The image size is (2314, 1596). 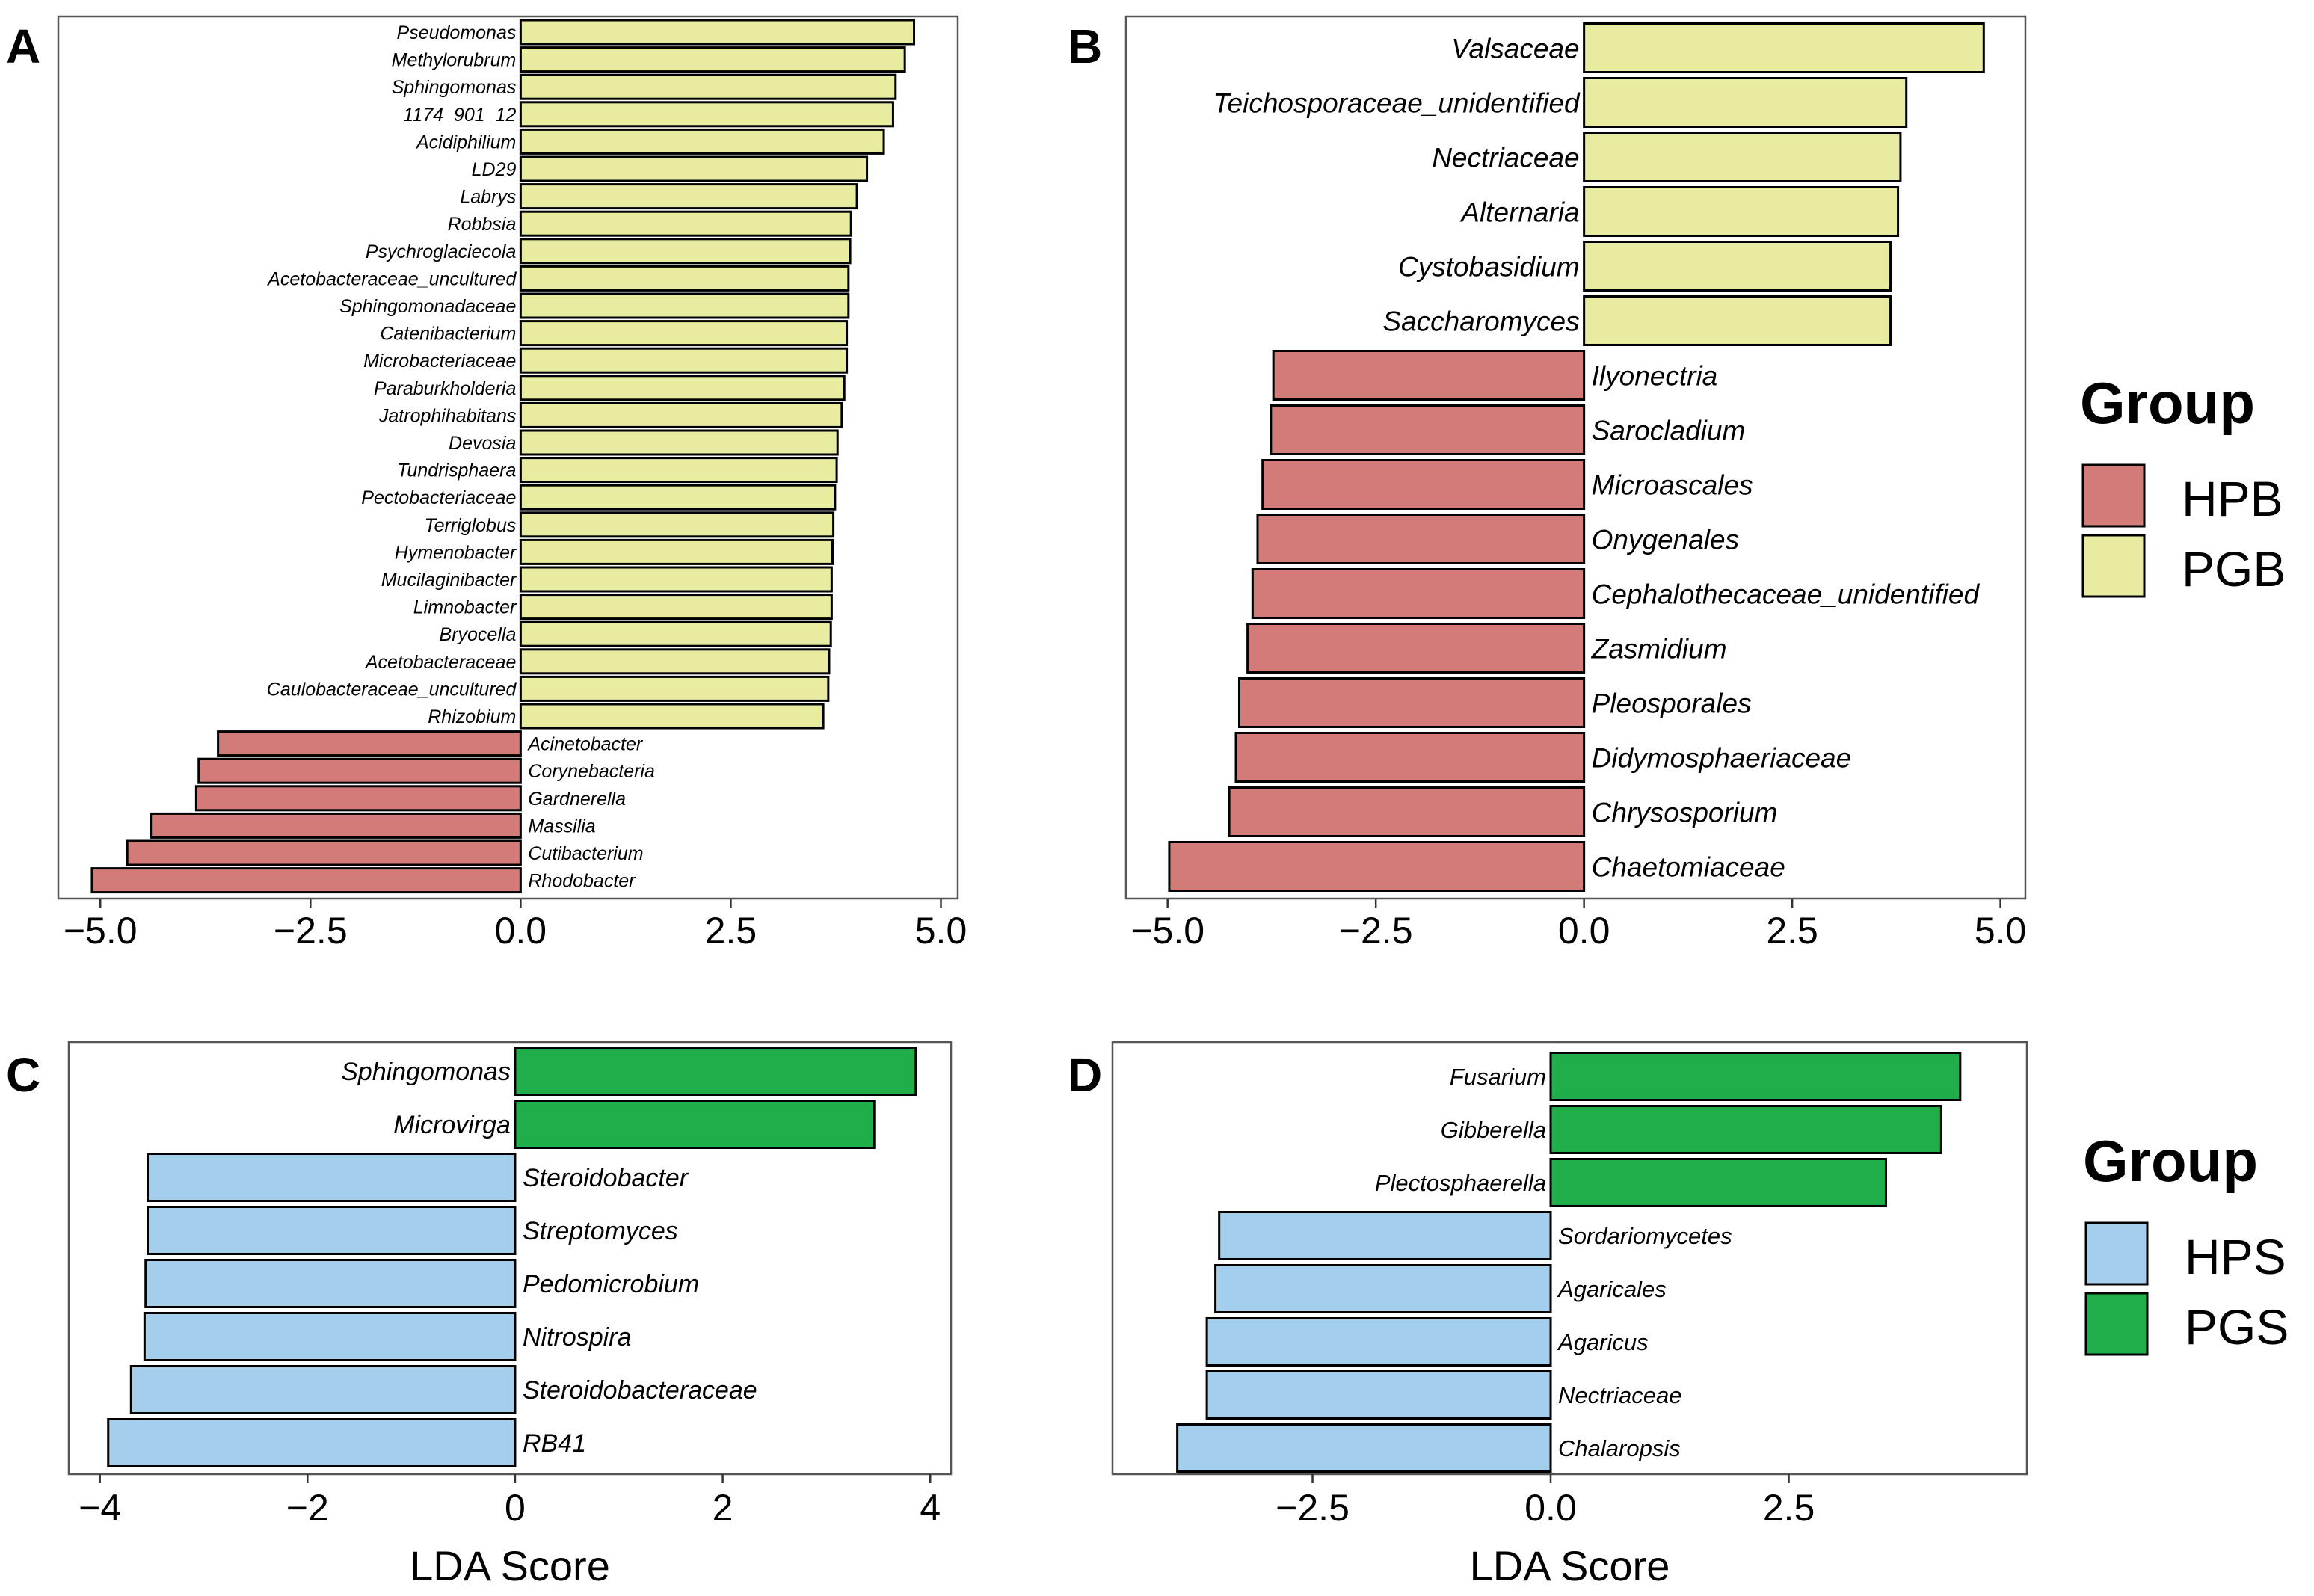 I want to click on tick-label-a-2: 0.0, so click(x=521, y=931).